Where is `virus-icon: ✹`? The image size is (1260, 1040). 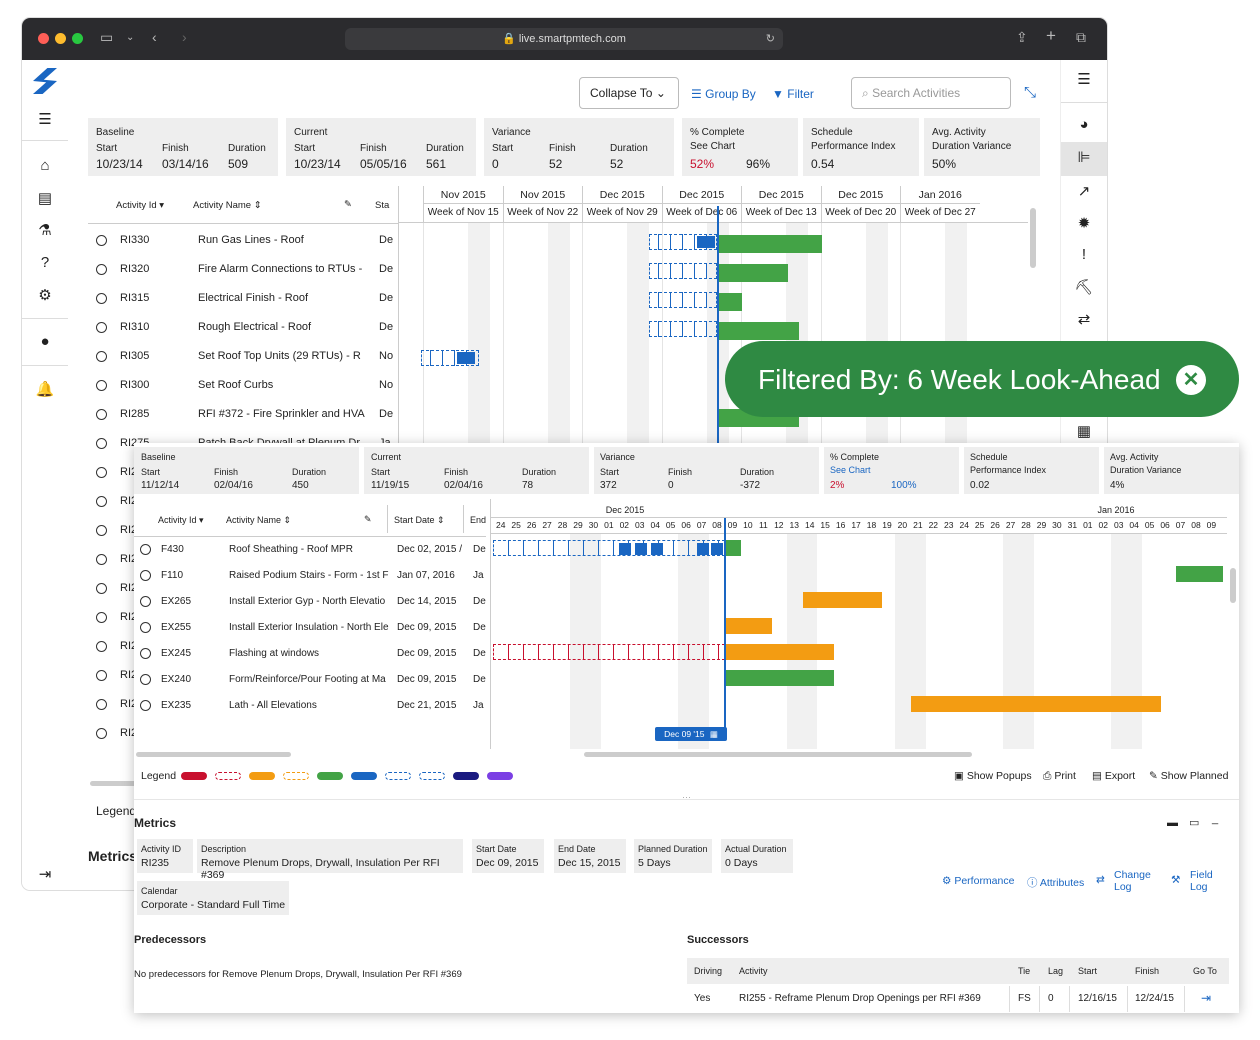
virus-icon: ✹ is located at coordinates (1084, 223).